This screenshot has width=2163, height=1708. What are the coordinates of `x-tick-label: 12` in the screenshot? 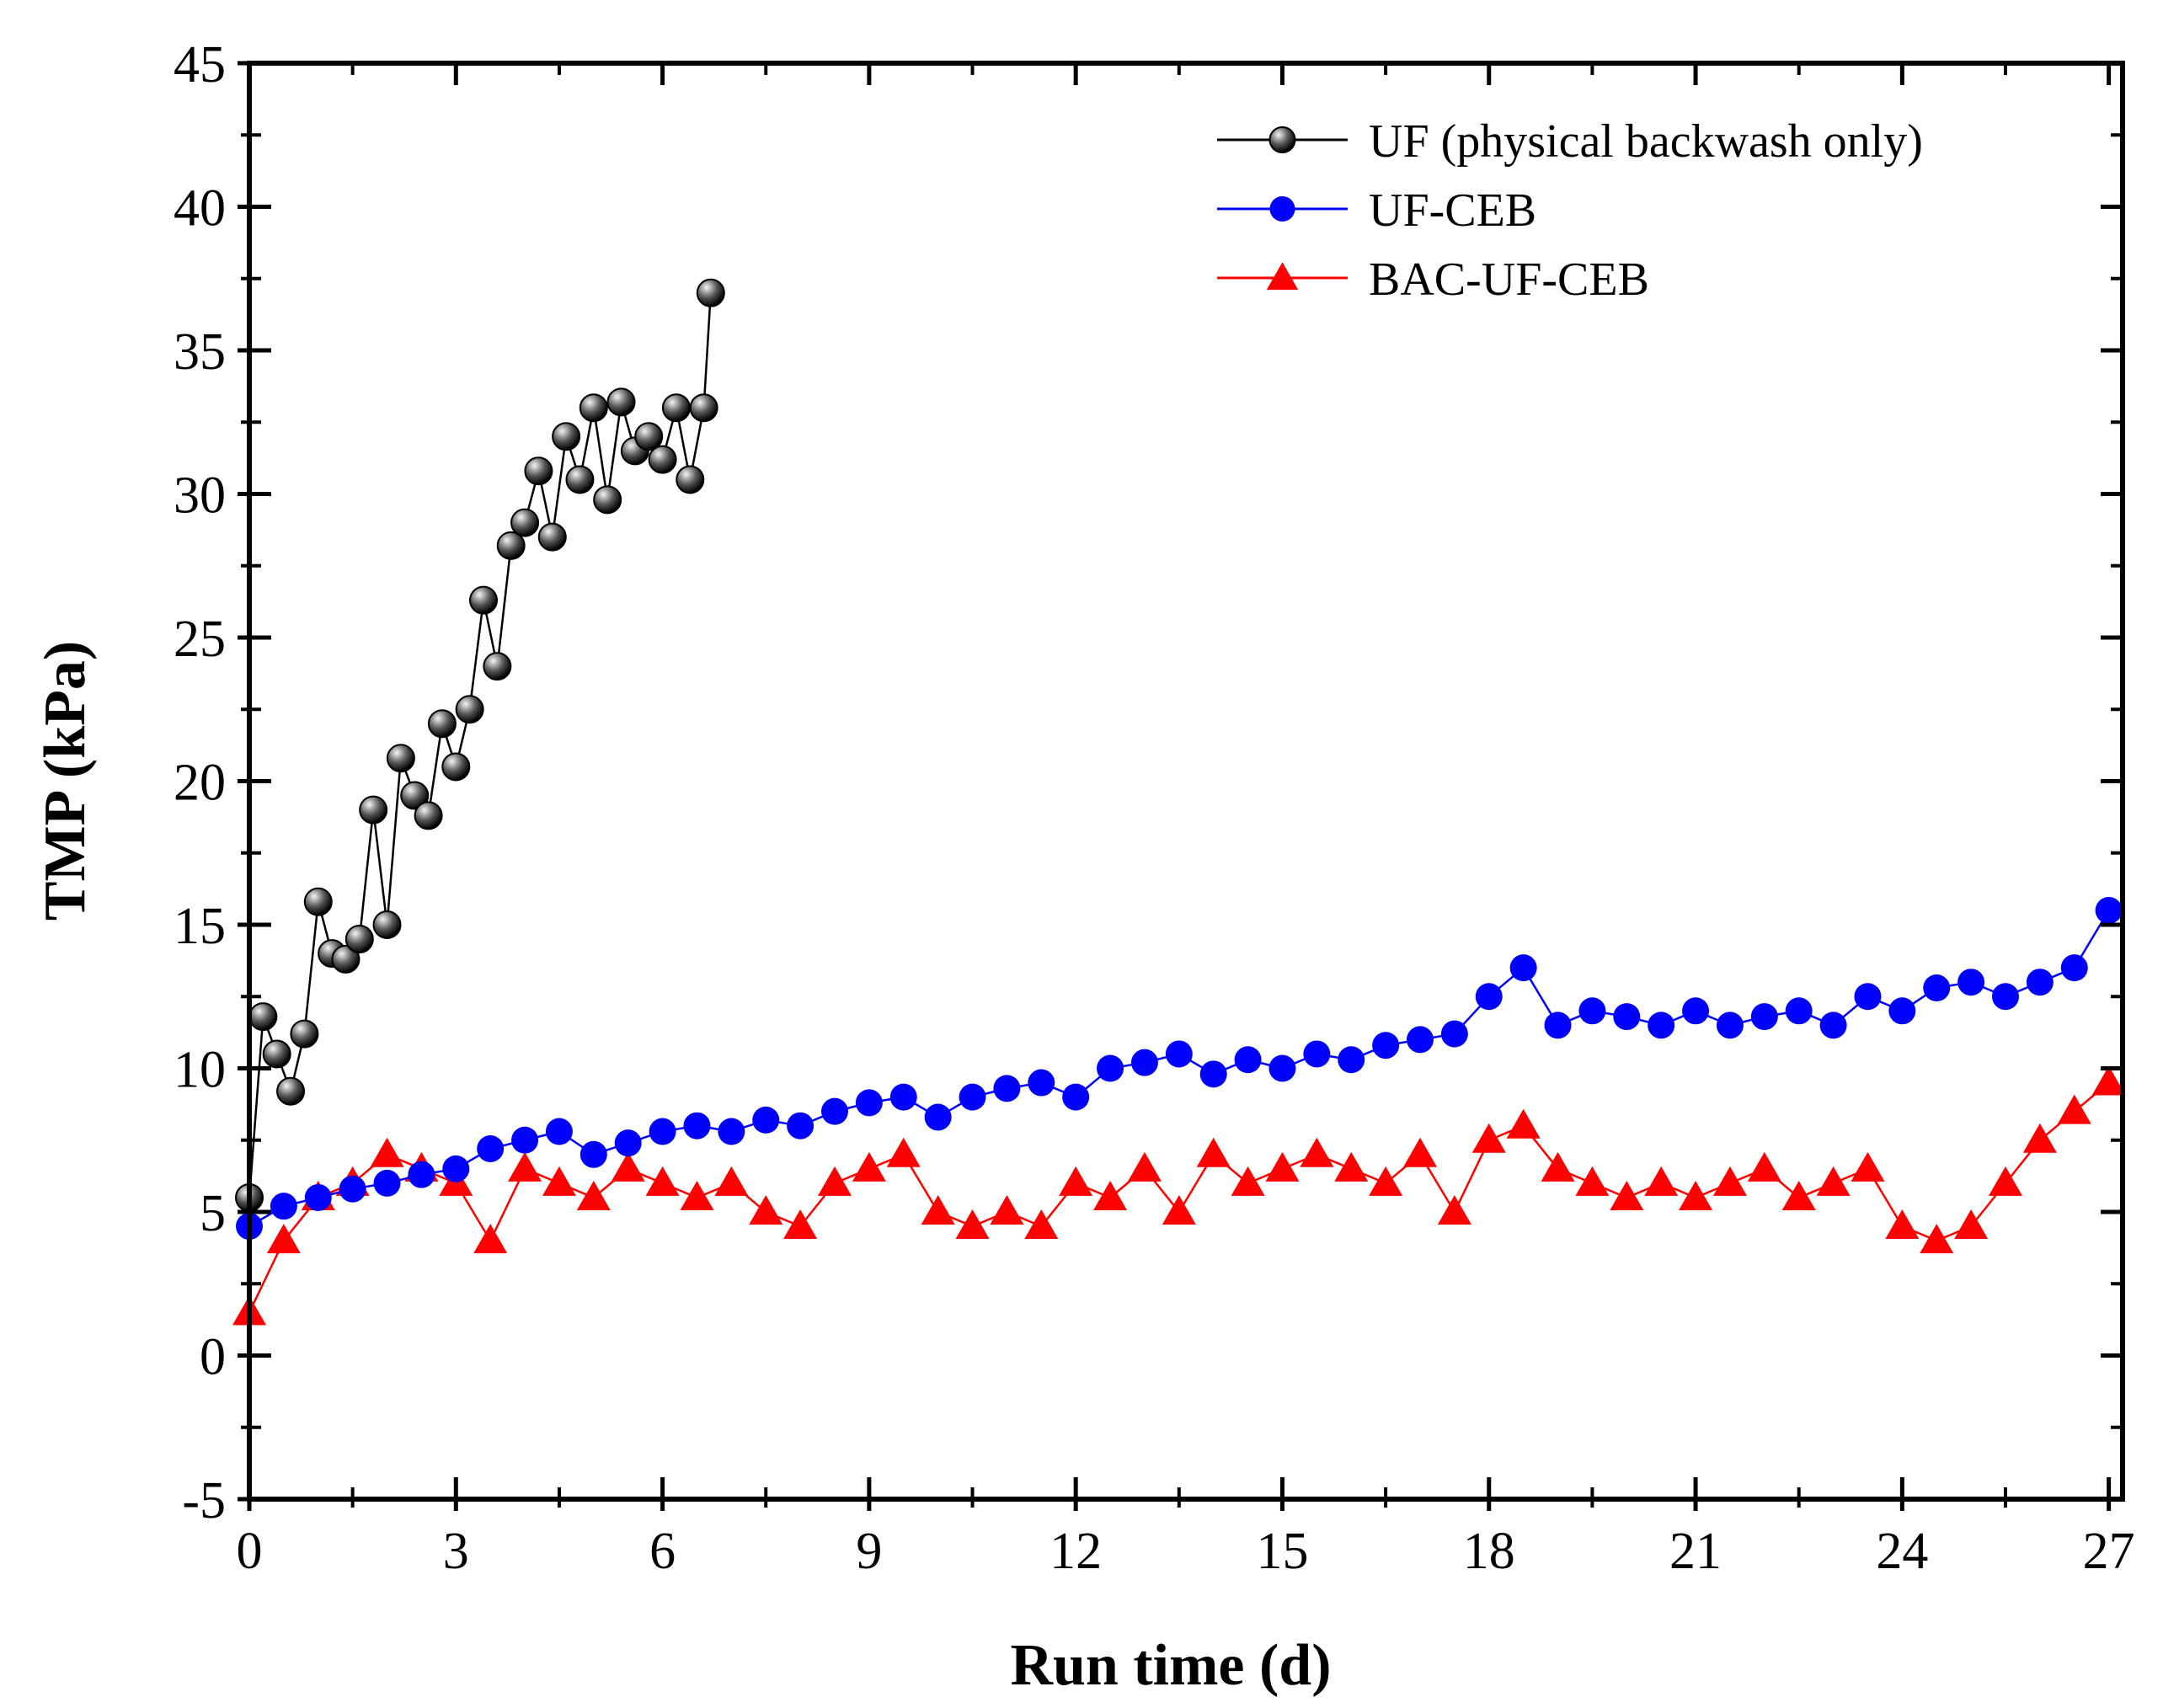 It's located at (1075, 1551).